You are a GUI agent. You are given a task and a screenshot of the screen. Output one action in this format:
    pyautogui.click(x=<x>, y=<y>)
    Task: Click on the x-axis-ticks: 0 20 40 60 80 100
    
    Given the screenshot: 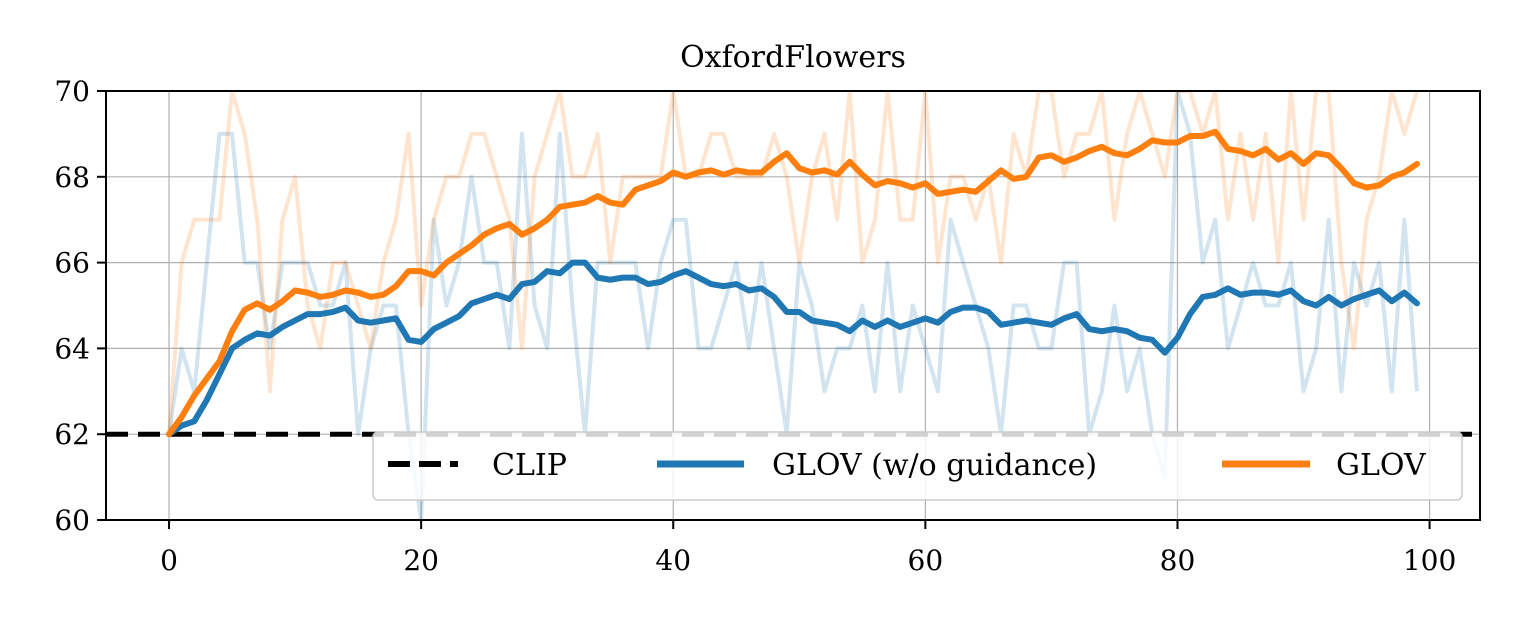 What is the action you would take?
    pyautogui.click(x=808, y=548)
    